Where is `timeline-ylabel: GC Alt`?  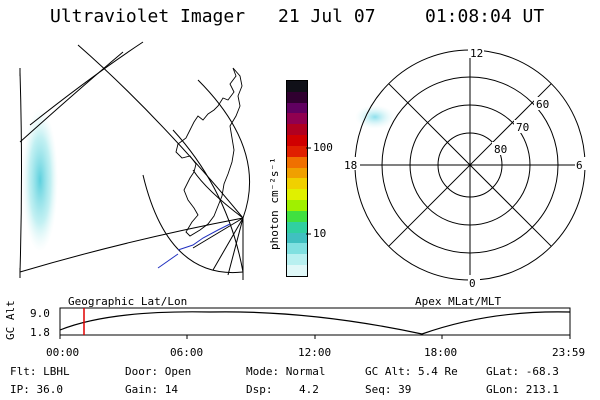 timeline-ylabel: GC Alt is located at coordinates (10, 320).